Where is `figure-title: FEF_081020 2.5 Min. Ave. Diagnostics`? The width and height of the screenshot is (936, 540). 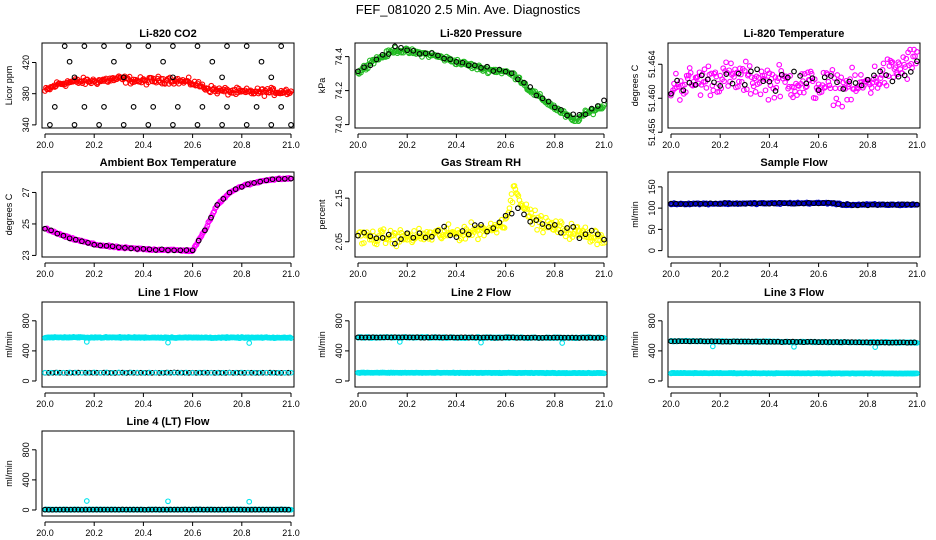
figure-title: FEF_081020 2.5 Min. Ave. Diagnostics is located at coordinates (468, 9).